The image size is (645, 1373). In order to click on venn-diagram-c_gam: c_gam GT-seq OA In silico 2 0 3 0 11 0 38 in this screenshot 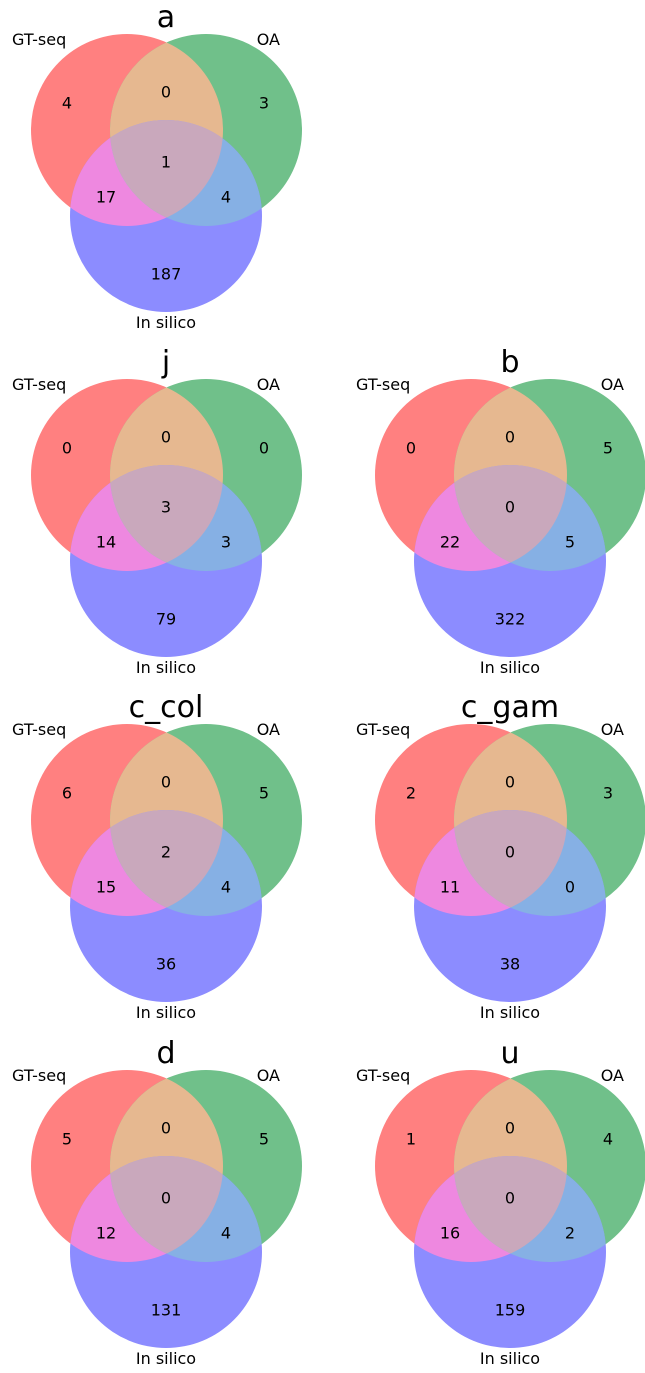, I will do `click(500, 856)`.